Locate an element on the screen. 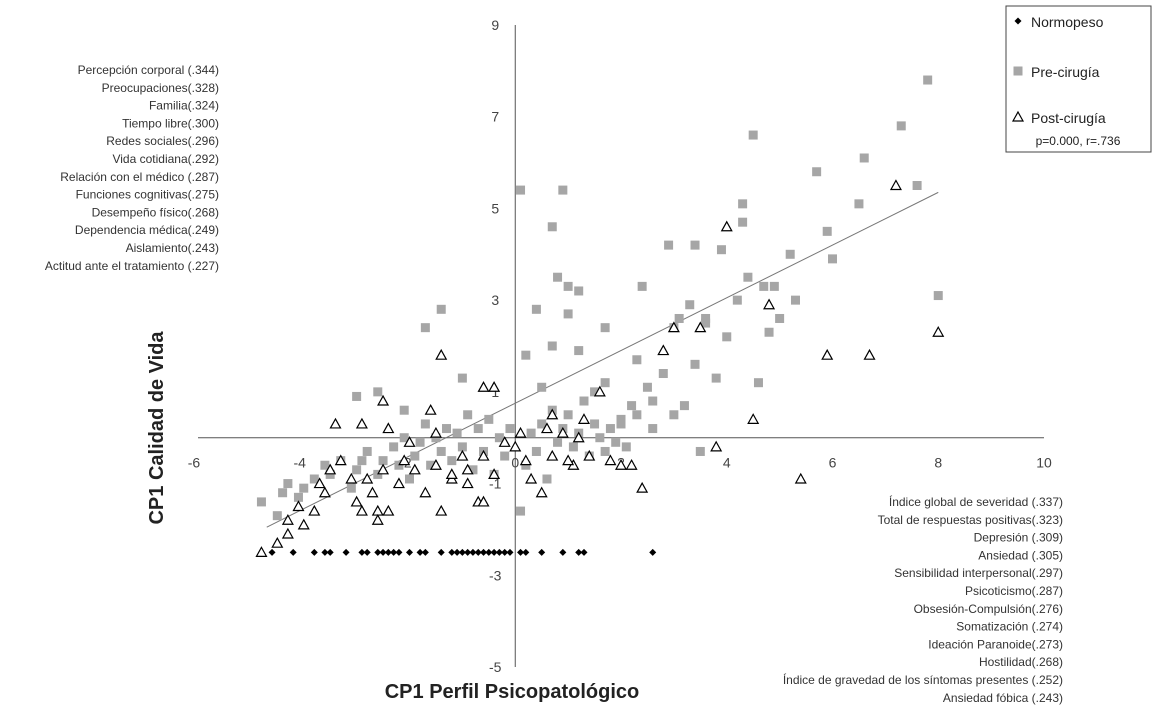 Image resolution: width=1153 pixels, height=707 pixels. x-tick-label: 6 is located at coordinates (833, 463).